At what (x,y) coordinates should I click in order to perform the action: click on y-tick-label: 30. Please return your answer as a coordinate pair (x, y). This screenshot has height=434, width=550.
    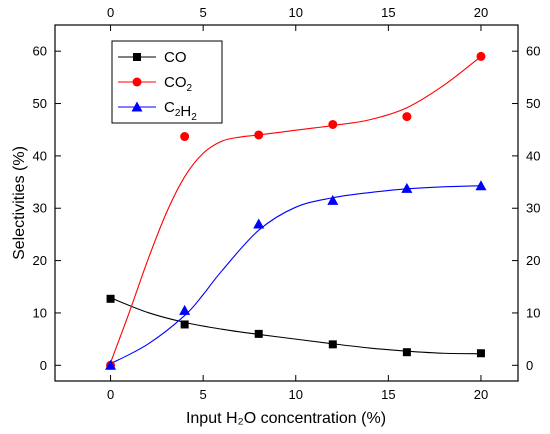
    Looking at the image, I should click on (40, 208).